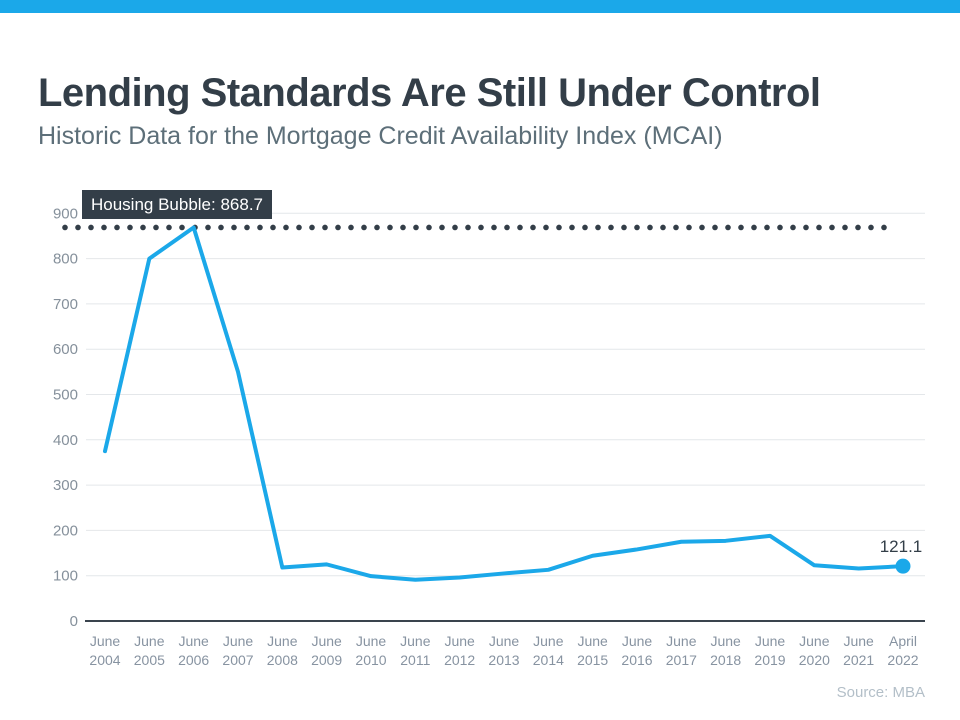 The image size is (960, 720). What do you see at coordinates (65, 395) in the screenshot?
I see `y-axis-tick-label: 500` at bounding box center [65, 395].